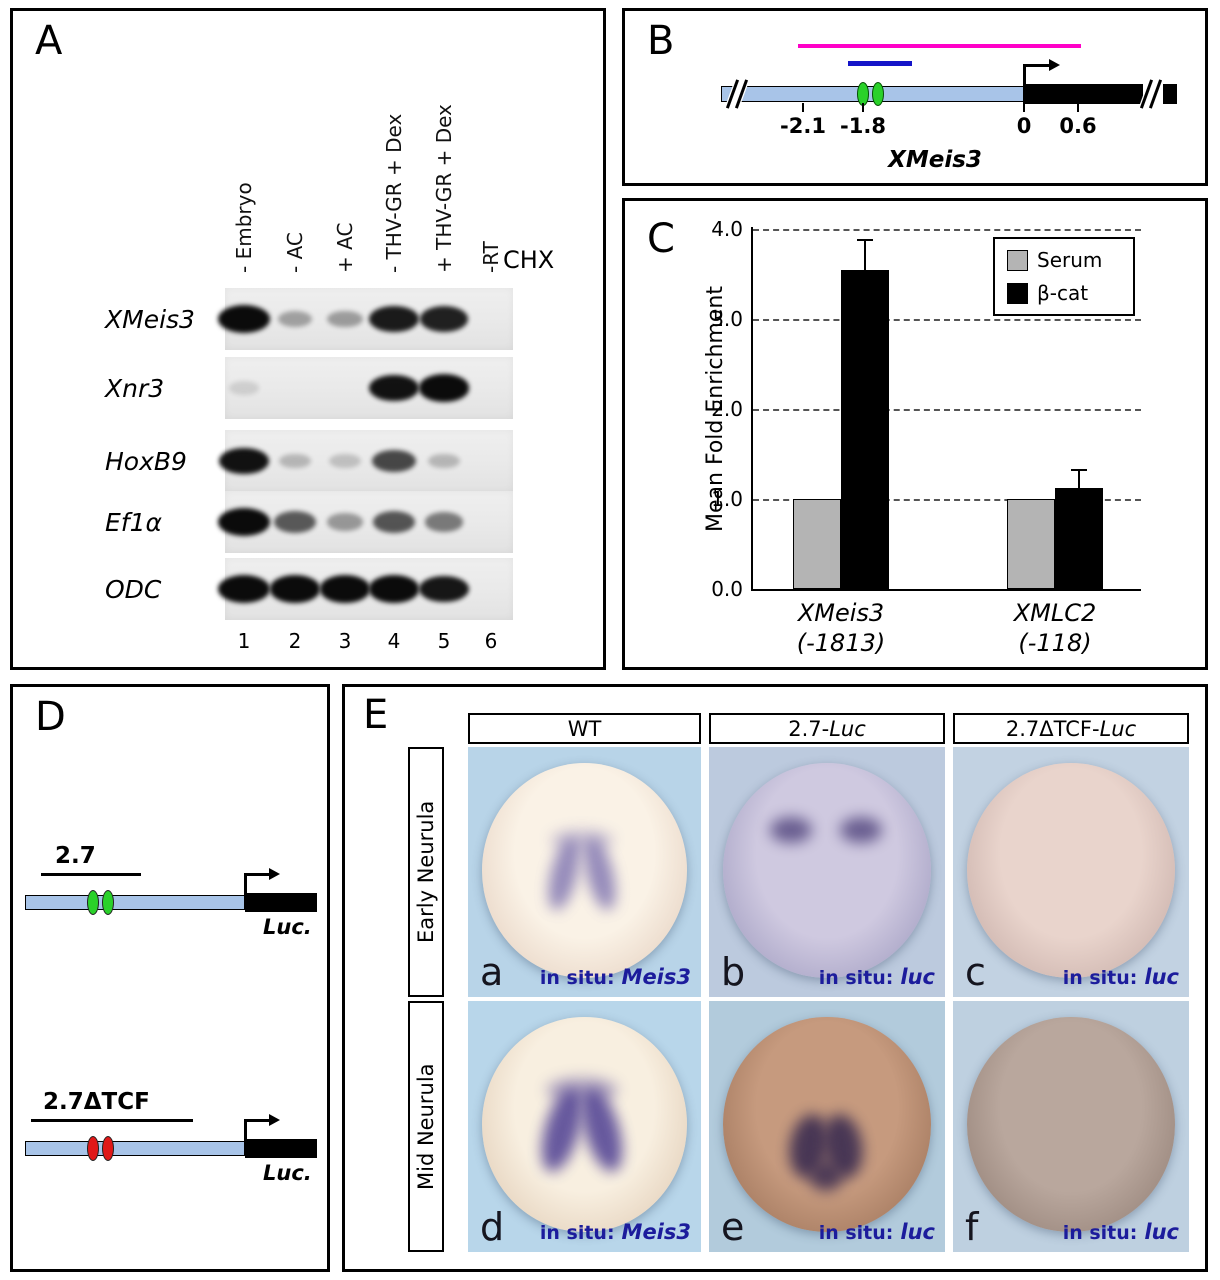  Describe the element at coordinates (935, 160) in the screenshot. I see `gene-name-label: XMeis3` at that location.